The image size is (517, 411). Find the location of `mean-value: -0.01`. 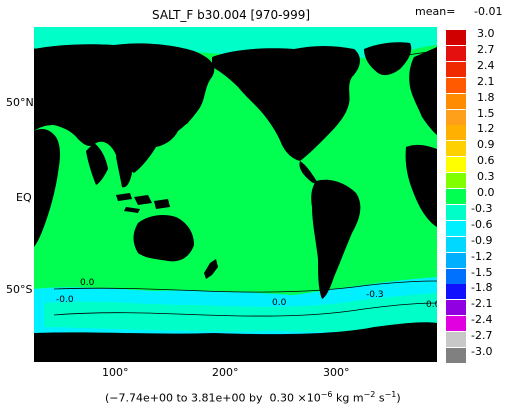

mean-value: -0.01 is located at coordinates (488, 11).